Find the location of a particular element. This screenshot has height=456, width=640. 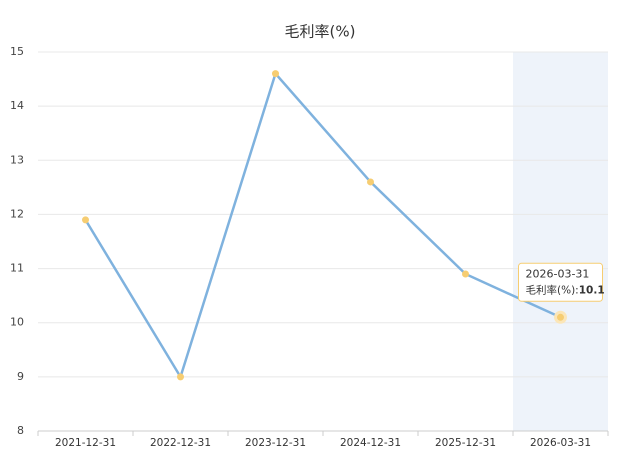

x-tick-label: 2023-12-31 is located at coordinates (275, 443).